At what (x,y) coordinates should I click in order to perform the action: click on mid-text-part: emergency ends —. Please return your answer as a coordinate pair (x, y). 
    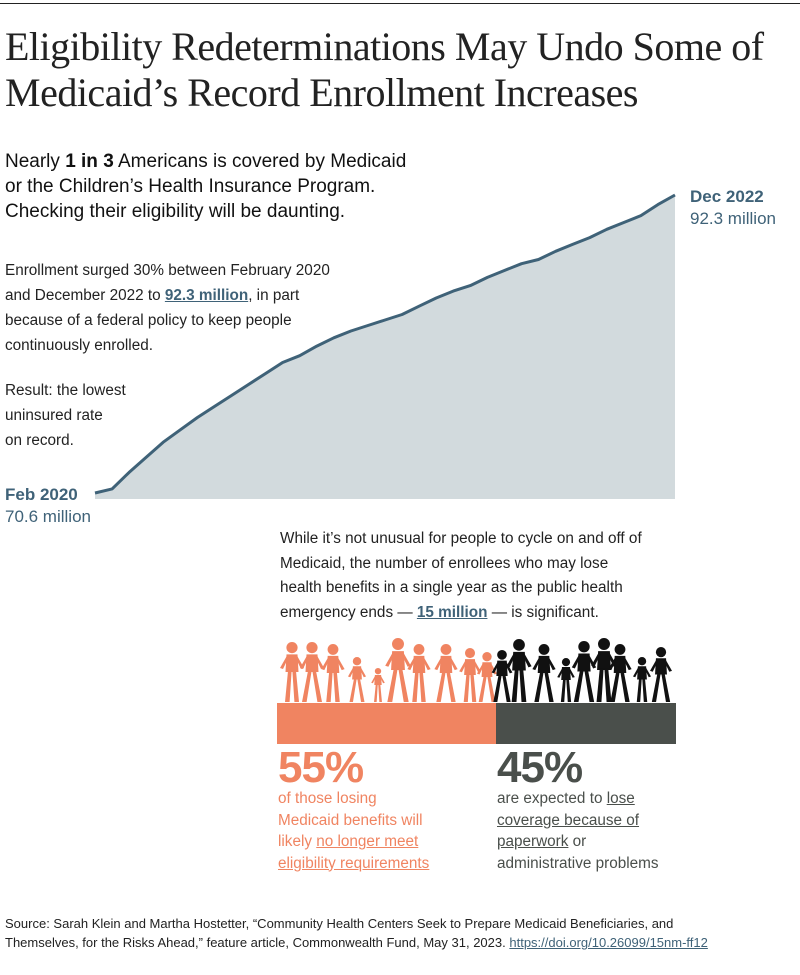
    Looking at the image, I should click on (348, 612).